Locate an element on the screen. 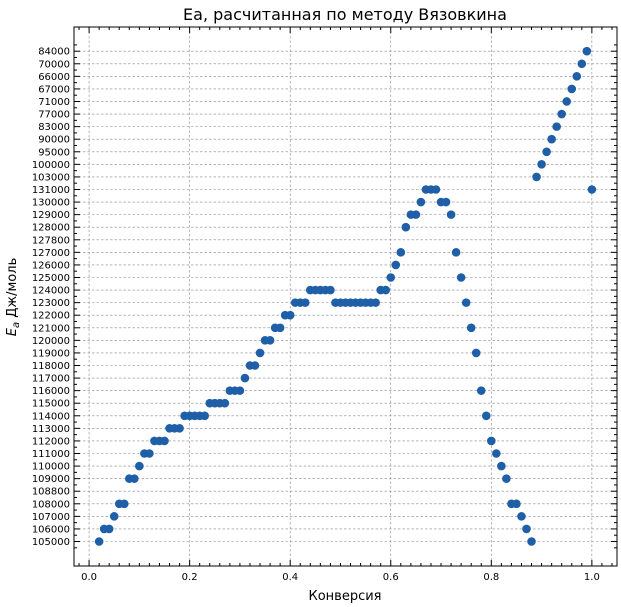 Image resolution: width=621 pixels, height=607 pixels. y-tick-label: 112000 is located at coordinates (51, 441).